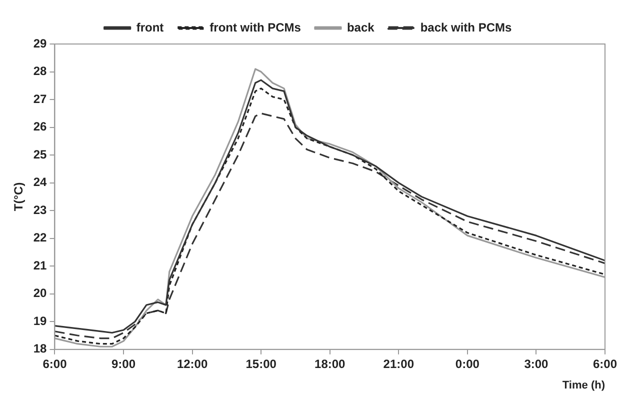  I want to click on y-tick-label: 27, so click(40, 99).